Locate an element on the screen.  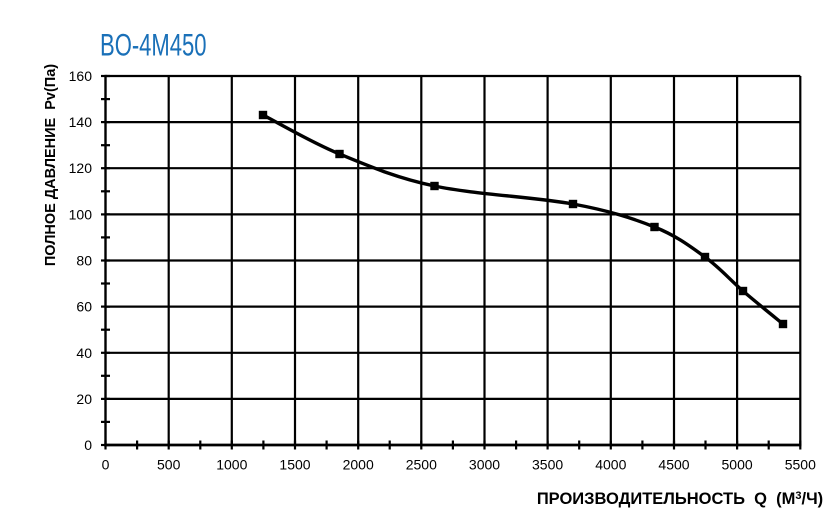
svg-text: 140 is located at coordinates (81, 122).